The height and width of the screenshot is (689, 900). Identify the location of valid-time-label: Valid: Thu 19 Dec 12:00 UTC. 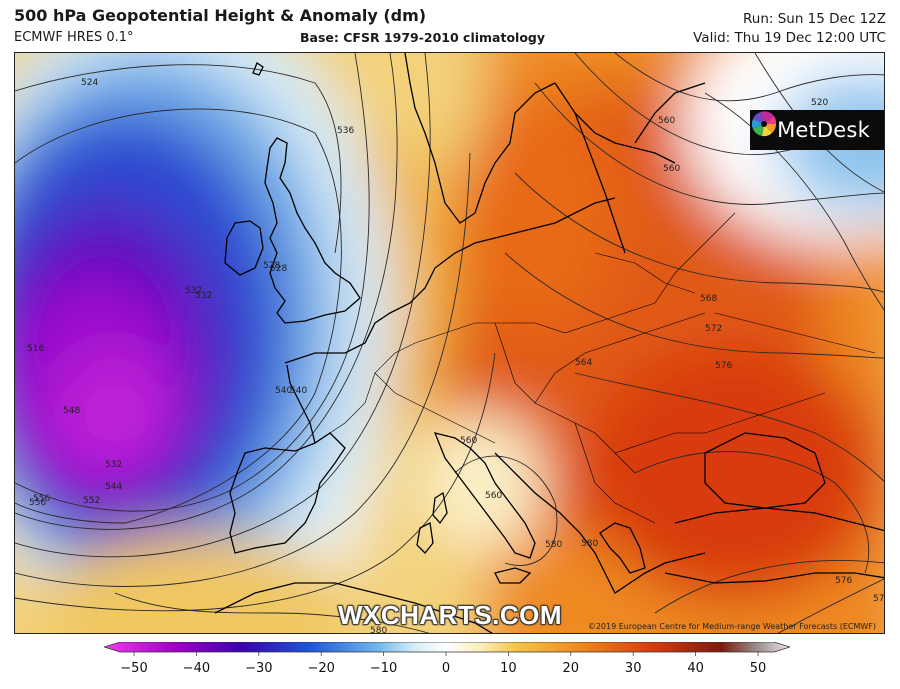
(789, 38).